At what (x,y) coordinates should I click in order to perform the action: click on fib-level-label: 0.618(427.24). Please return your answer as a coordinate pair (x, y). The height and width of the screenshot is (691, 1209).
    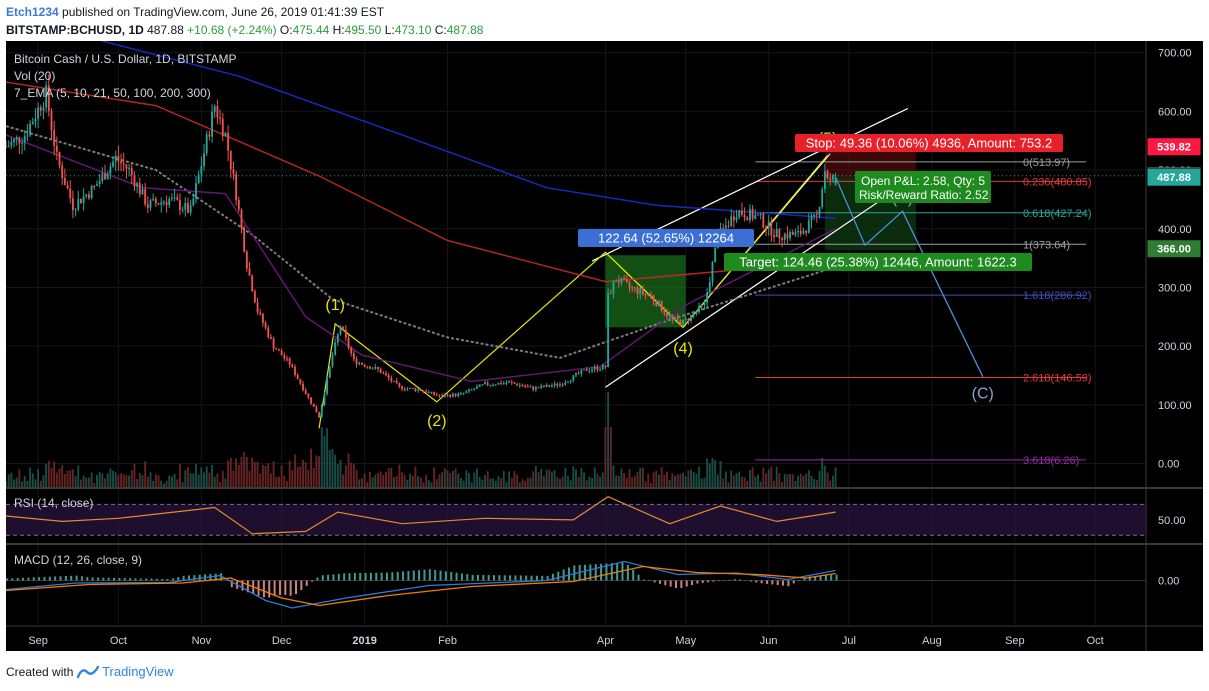
    Looking at the image, I should click on (1057, 214).